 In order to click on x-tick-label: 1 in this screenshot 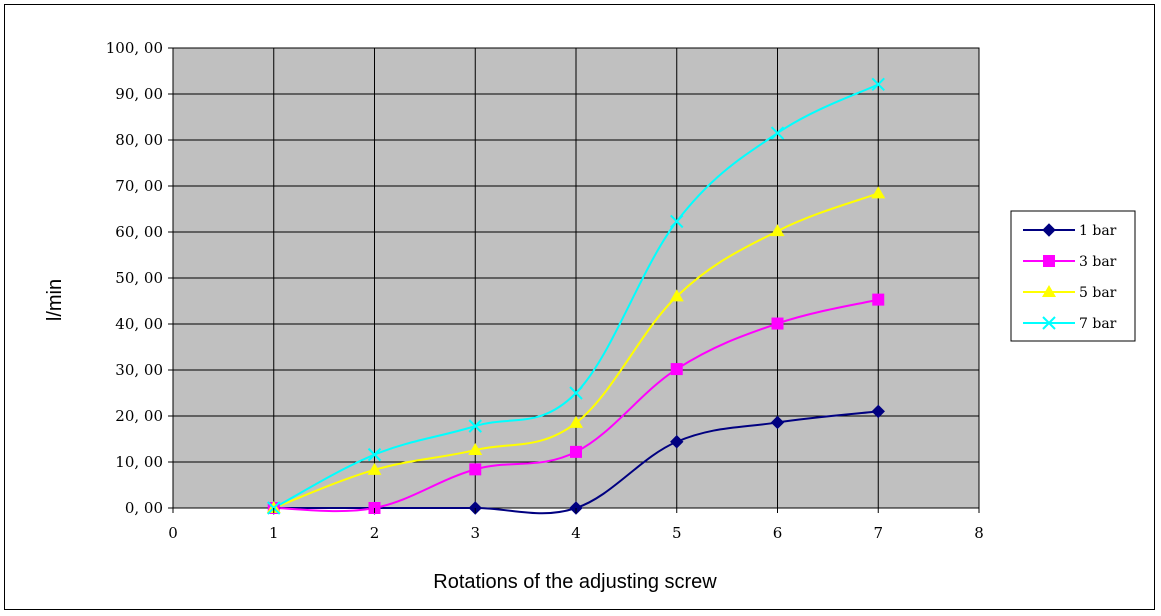, I will do `click(274, 533)`.